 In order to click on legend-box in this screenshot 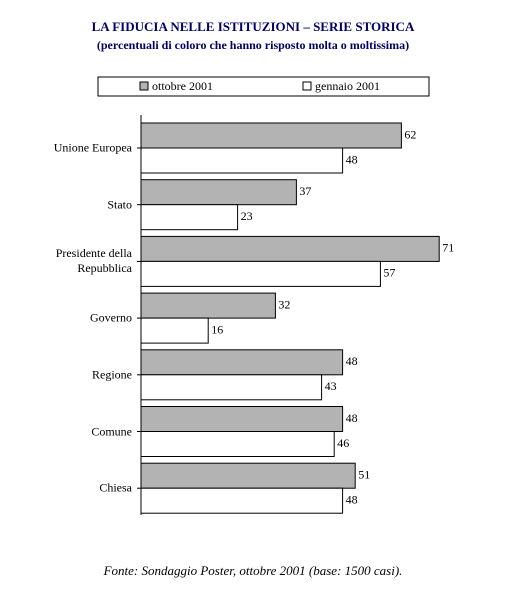, I will do `click(263, 86)`.